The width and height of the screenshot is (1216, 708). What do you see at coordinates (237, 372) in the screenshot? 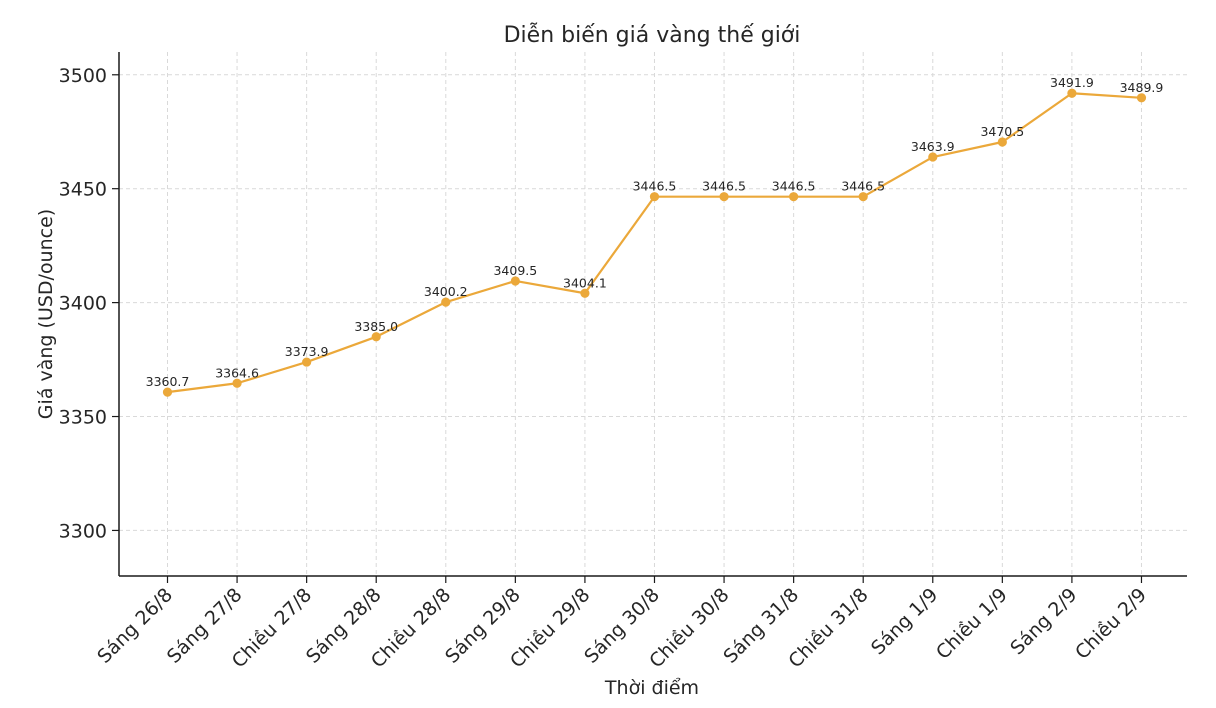
I see `data-label: 3364.6` at bounding box center [237, 372].